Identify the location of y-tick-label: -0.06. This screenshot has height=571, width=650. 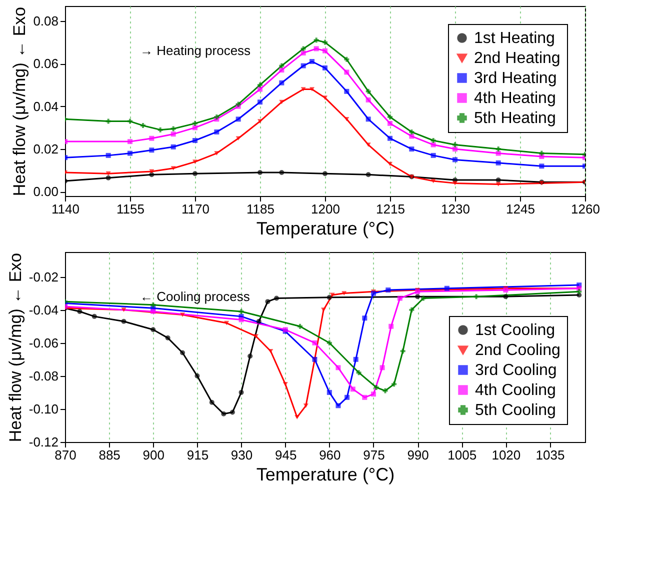
(43, 342).